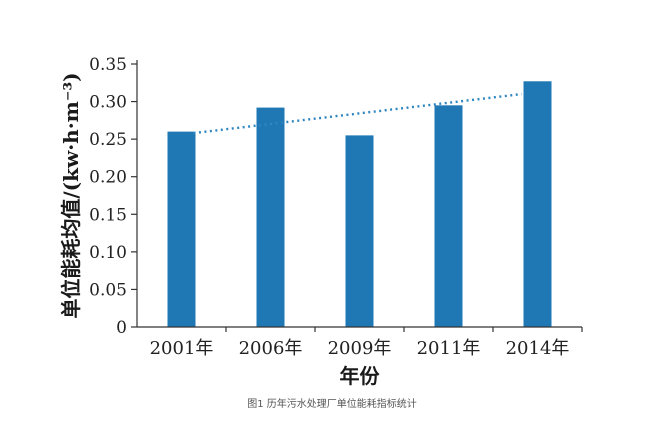 Image resolution: width=664 pixels, height=423 pixels. I want to click on trendline, so click(357, 113).